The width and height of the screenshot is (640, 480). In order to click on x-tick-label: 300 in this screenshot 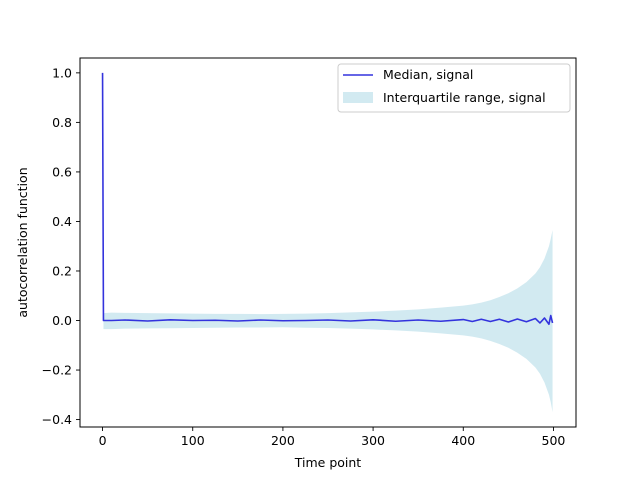, I will do `click(373, 440)`.